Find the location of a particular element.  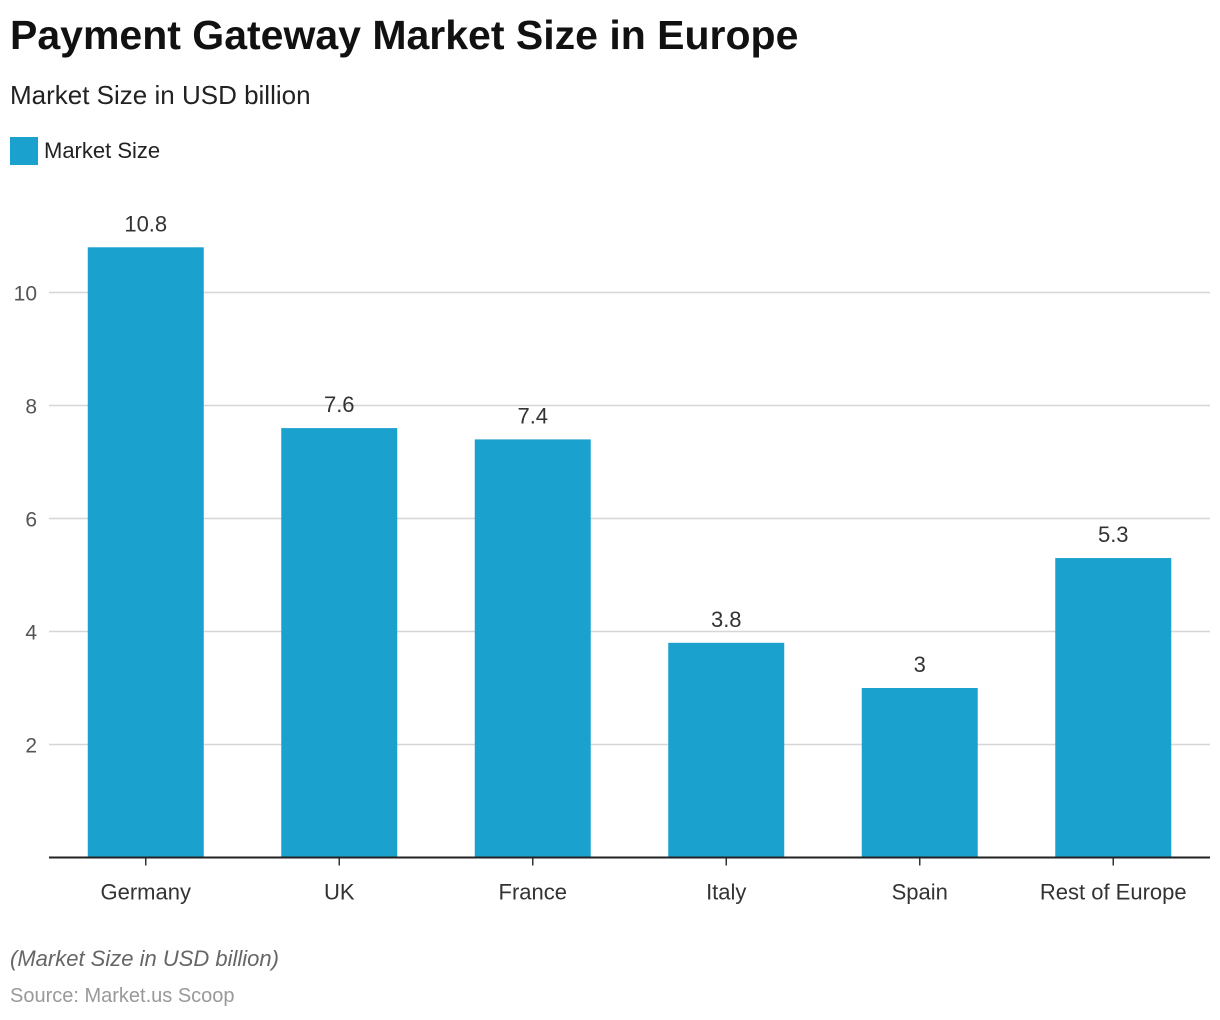

legend-swatch is located at coordinates (24, 151).